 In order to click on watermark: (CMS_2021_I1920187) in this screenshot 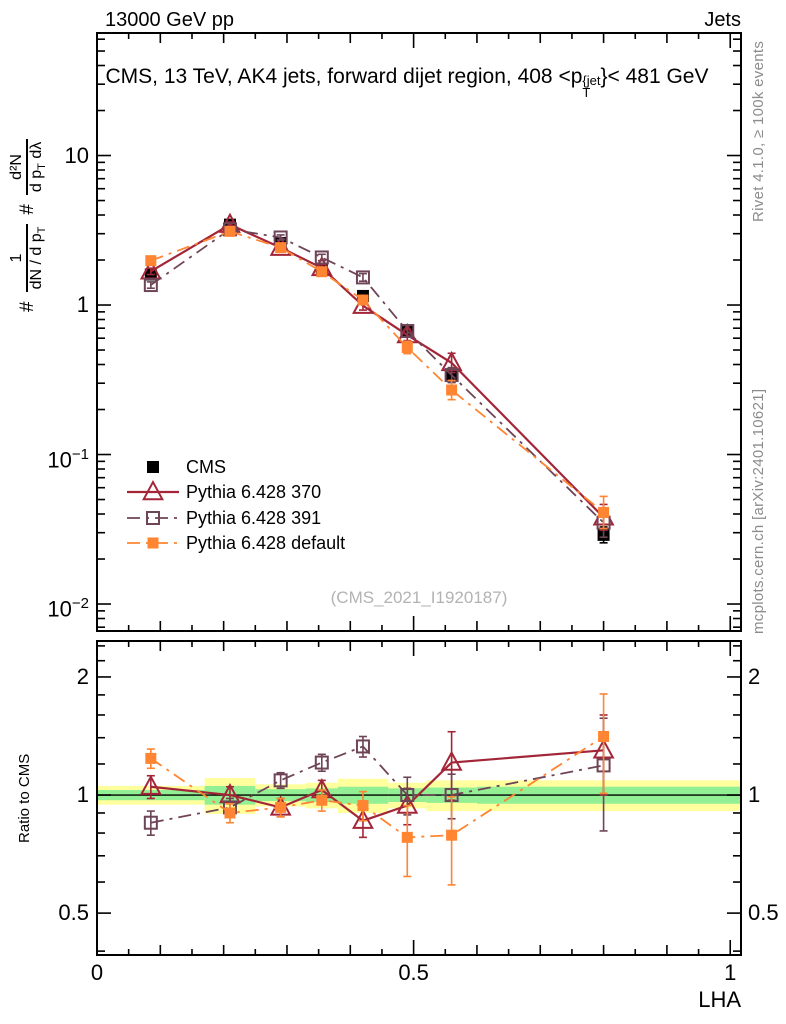, I will do `click(419, 597)`.